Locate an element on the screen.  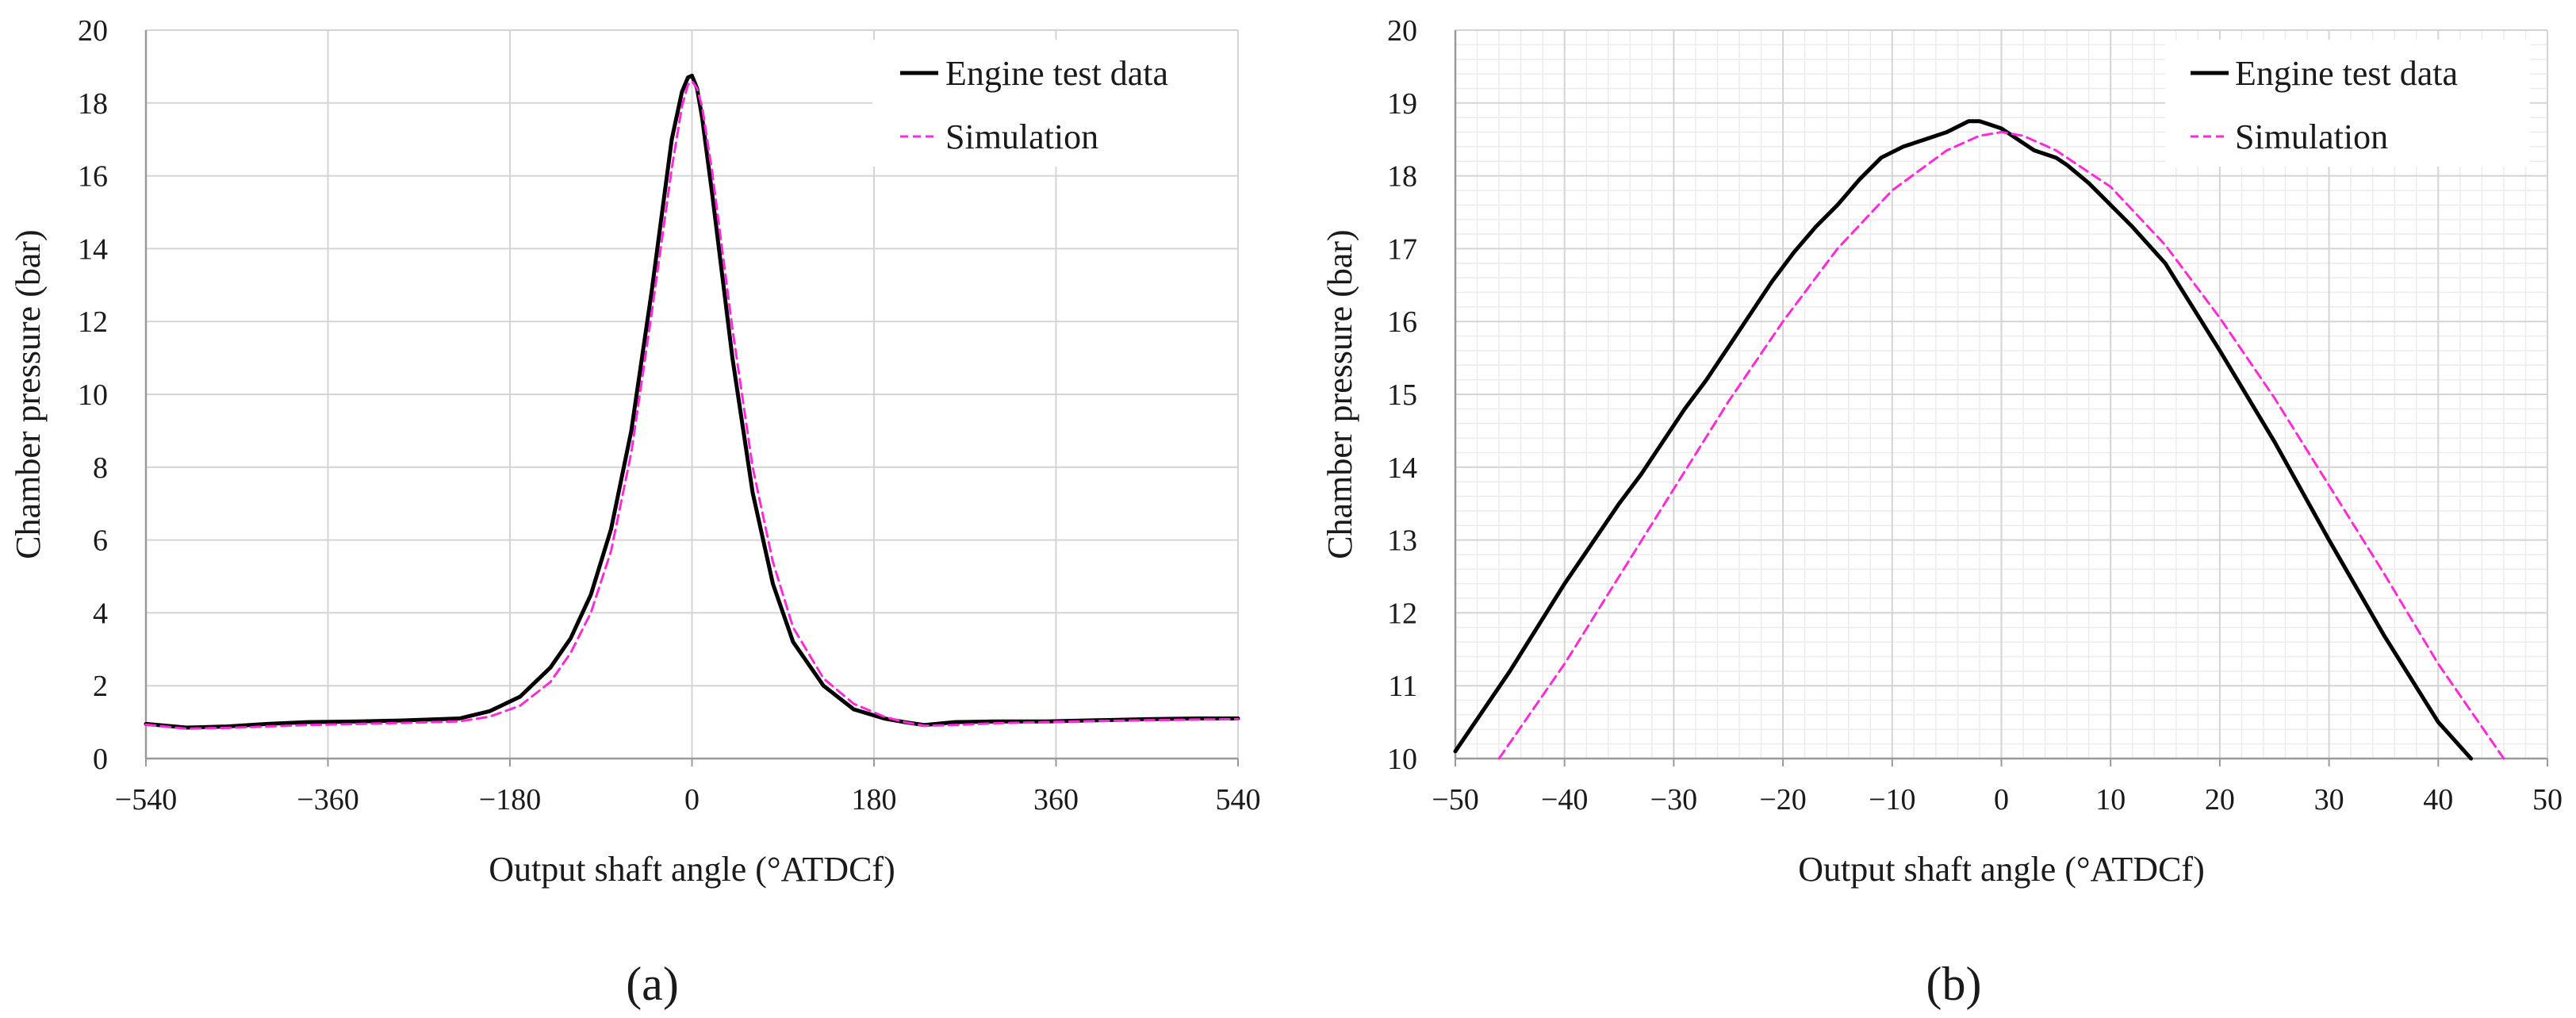
chart-b-x-tick-label: −50 is located at coordinates (1455, 799).